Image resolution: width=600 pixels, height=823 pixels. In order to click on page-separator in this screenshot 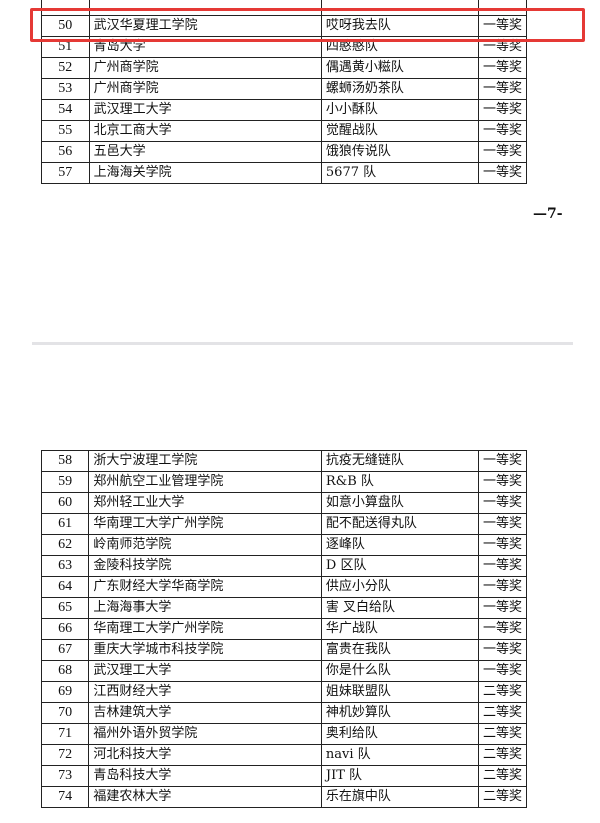, I will do `click(302, 343)`.